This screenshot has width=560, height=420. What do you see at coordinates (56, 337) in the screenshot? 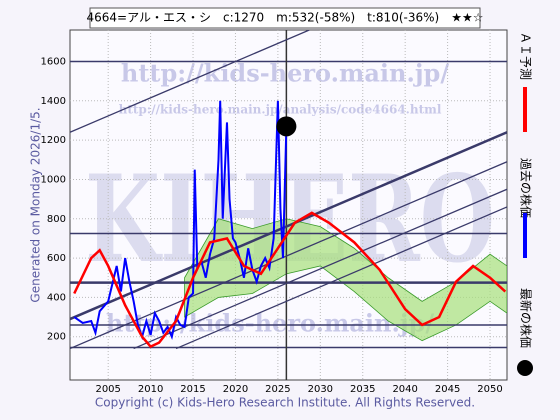
I see `y-tick-label: 200` at bounding box center [56, 337].